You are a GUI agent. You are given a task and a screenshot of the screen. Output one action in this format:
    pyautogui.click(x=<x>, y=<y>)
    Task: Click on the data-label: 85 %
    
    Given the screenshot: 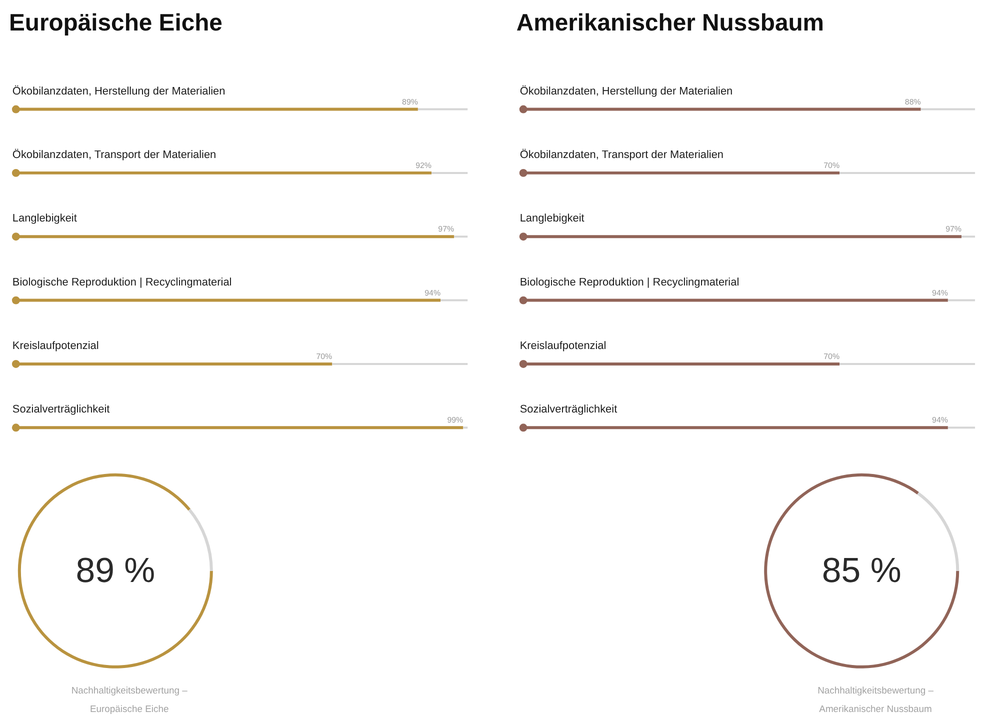 What is the action you would take?
    pyautogui.click(x=862, y=570)
    